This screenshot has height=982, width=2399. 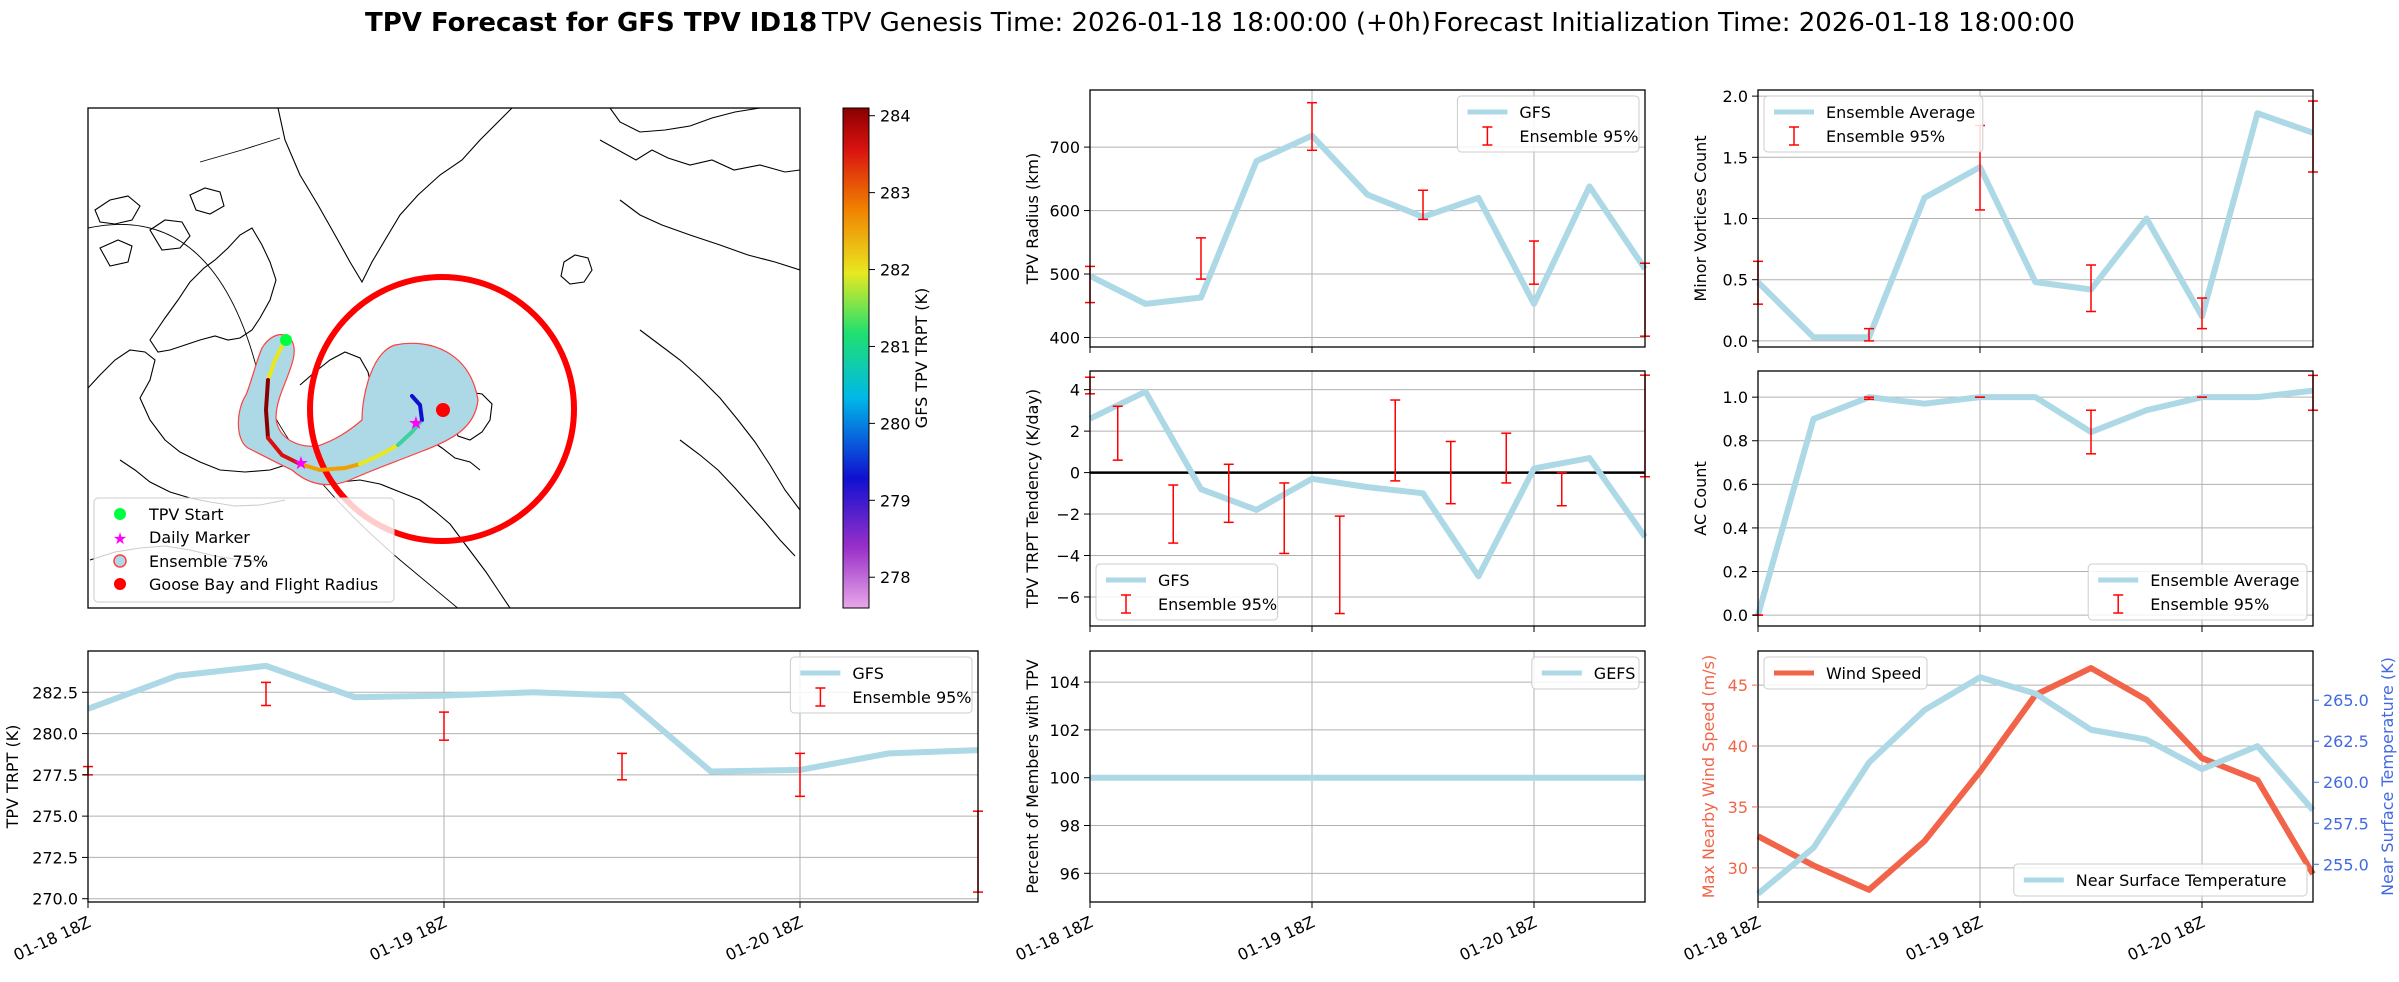 What do you see at coordinates (1032, 219) in the screenshot?
I see `y-axis-label: TPV Radius (km)` at bounding box center [1032, 219].